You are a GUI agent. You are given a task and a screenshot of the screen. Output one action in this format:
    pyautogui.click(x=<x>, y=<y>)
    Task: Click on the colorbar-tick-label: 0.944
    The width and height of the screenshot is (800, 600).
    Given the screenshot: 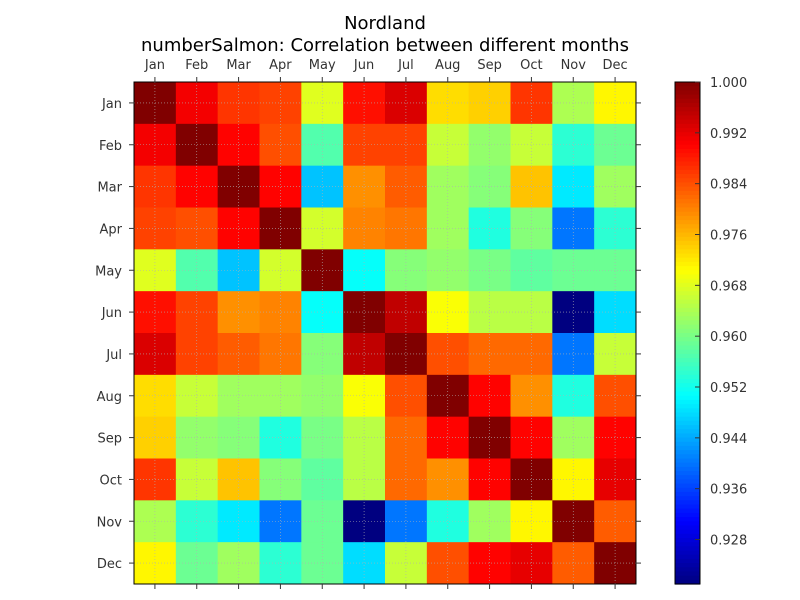 What is the action you would take?
    pyautogui.click(x=728, y=439)
    